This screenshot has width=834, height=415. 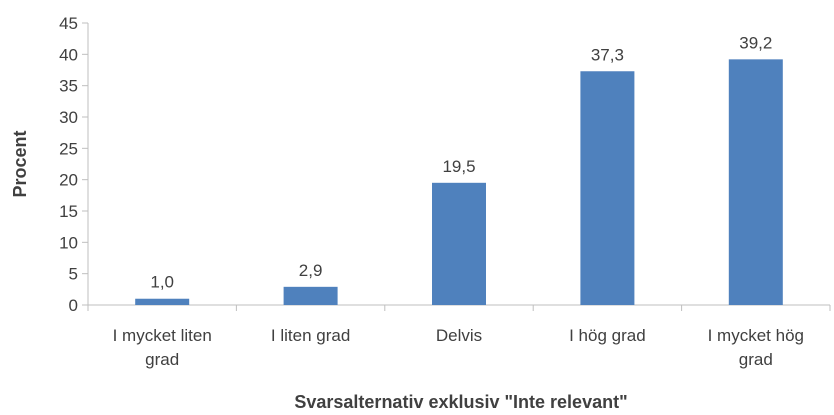 I want to click on y-tick-label: 10, so click(x=68, y=242).